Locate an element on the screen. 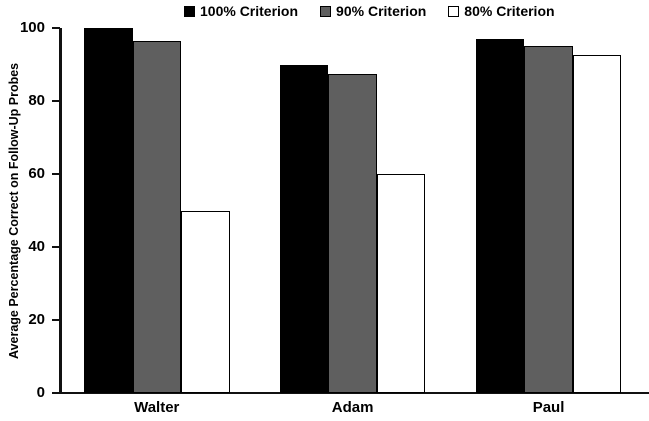  bar-walter-100-criterion is located at coordinates (108, 210).